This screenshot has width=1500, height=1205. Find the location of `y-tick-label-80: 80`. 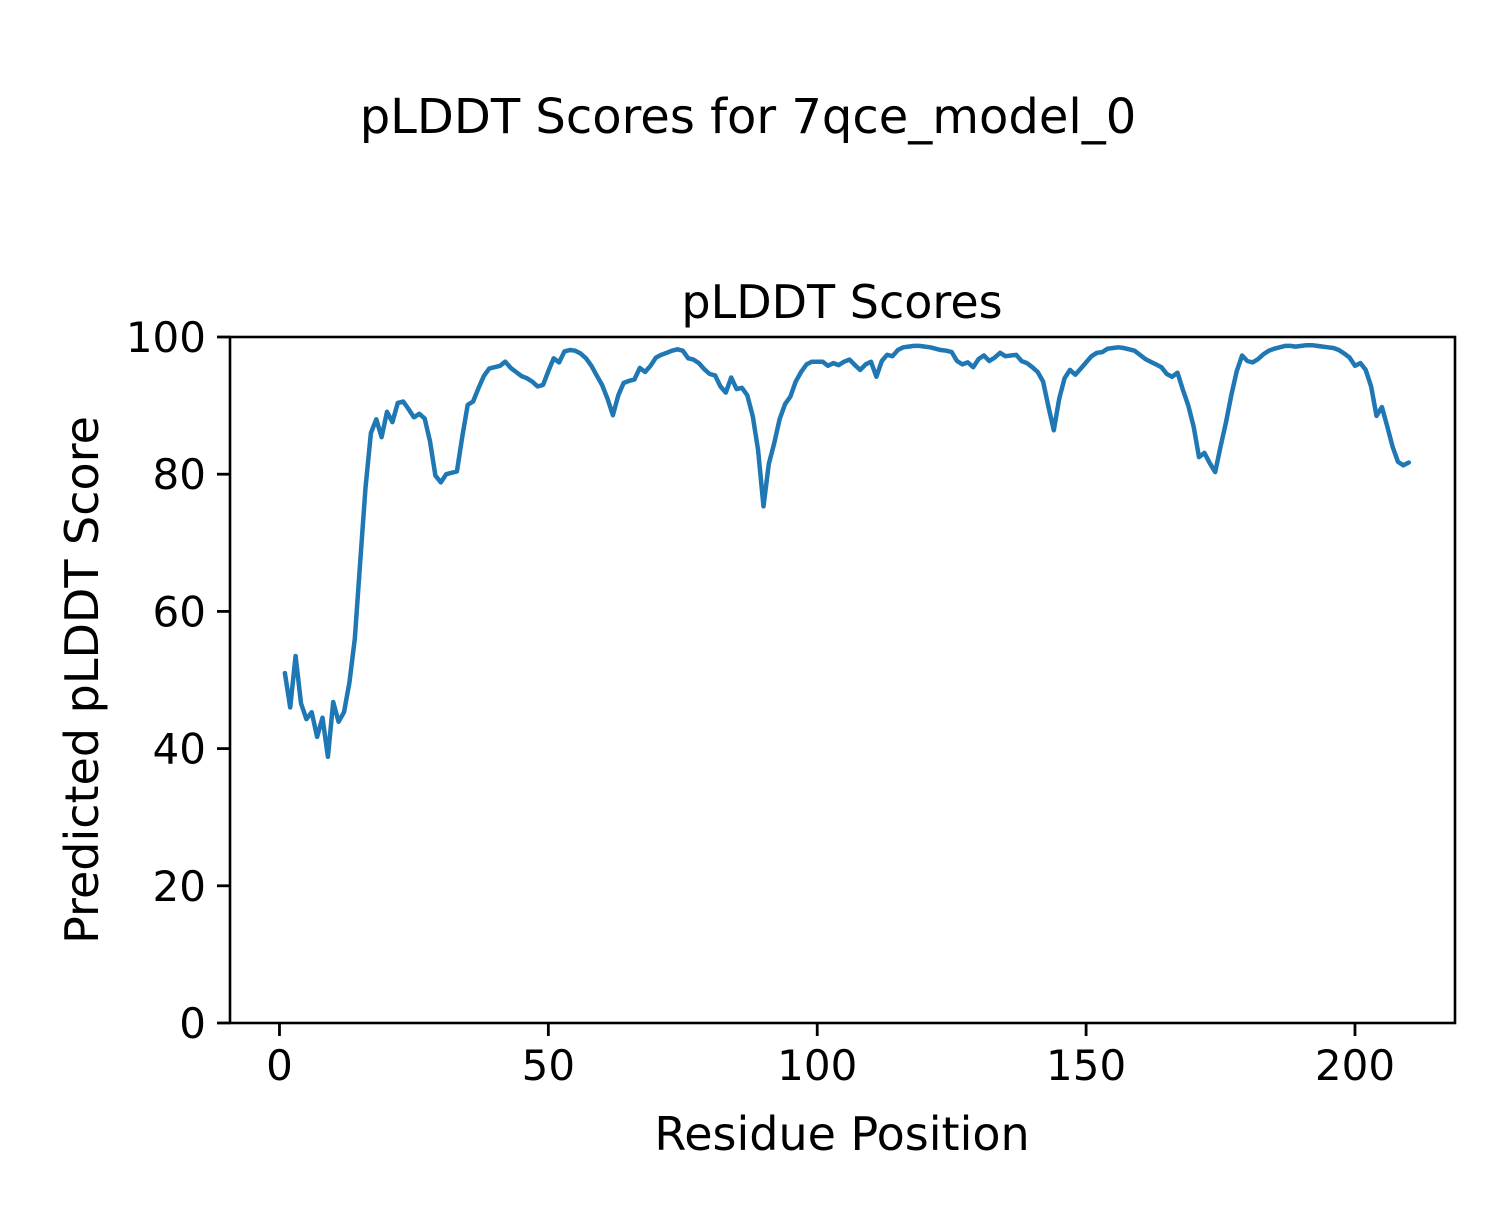

y-tick-label-80: 80 is located at coordinates (179, 474).